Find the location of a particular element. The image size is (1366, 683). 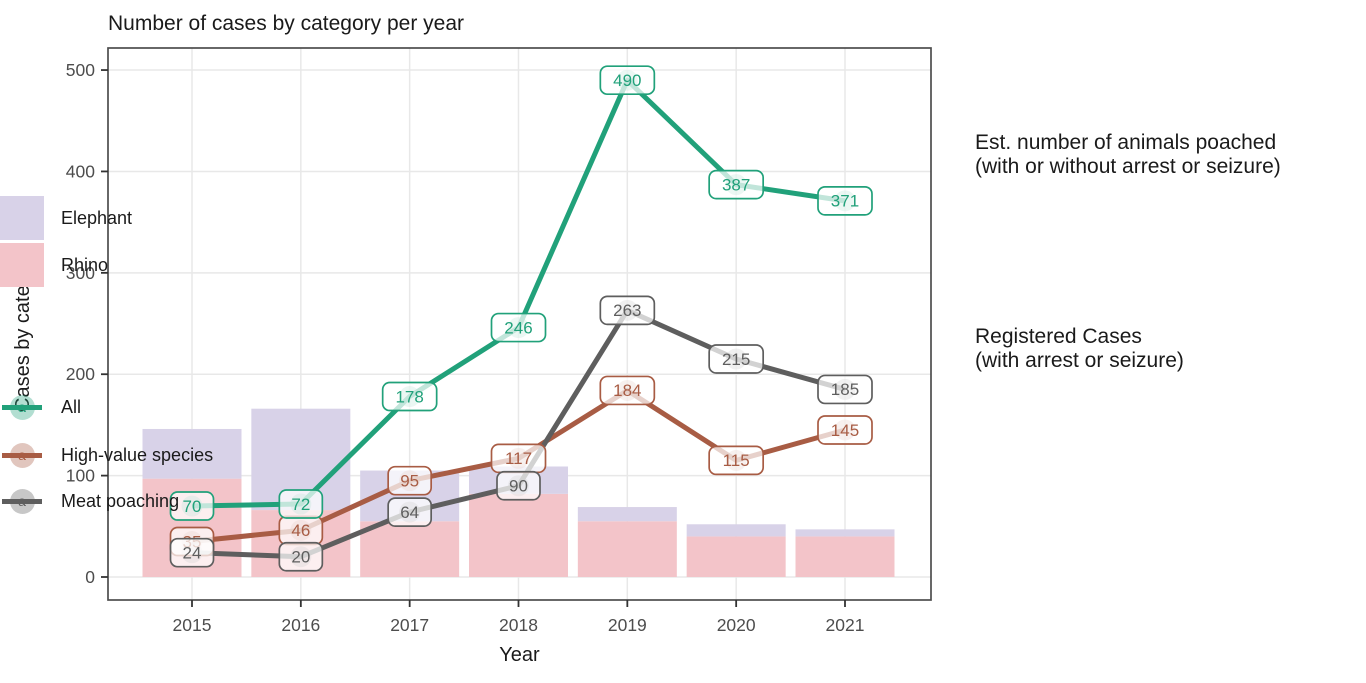

x-tick-label: 2017 is located at coordinates (409, 625).